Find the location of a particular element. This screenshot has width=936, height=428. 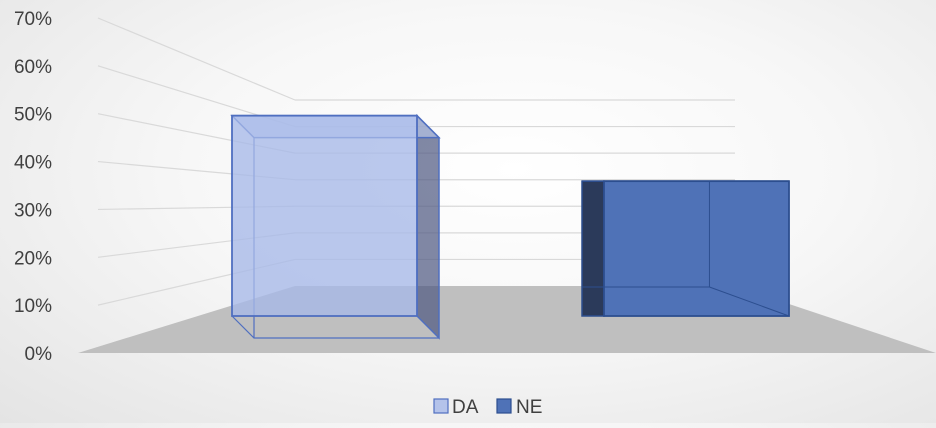

floor-plane is located at coordinates (507, 319).